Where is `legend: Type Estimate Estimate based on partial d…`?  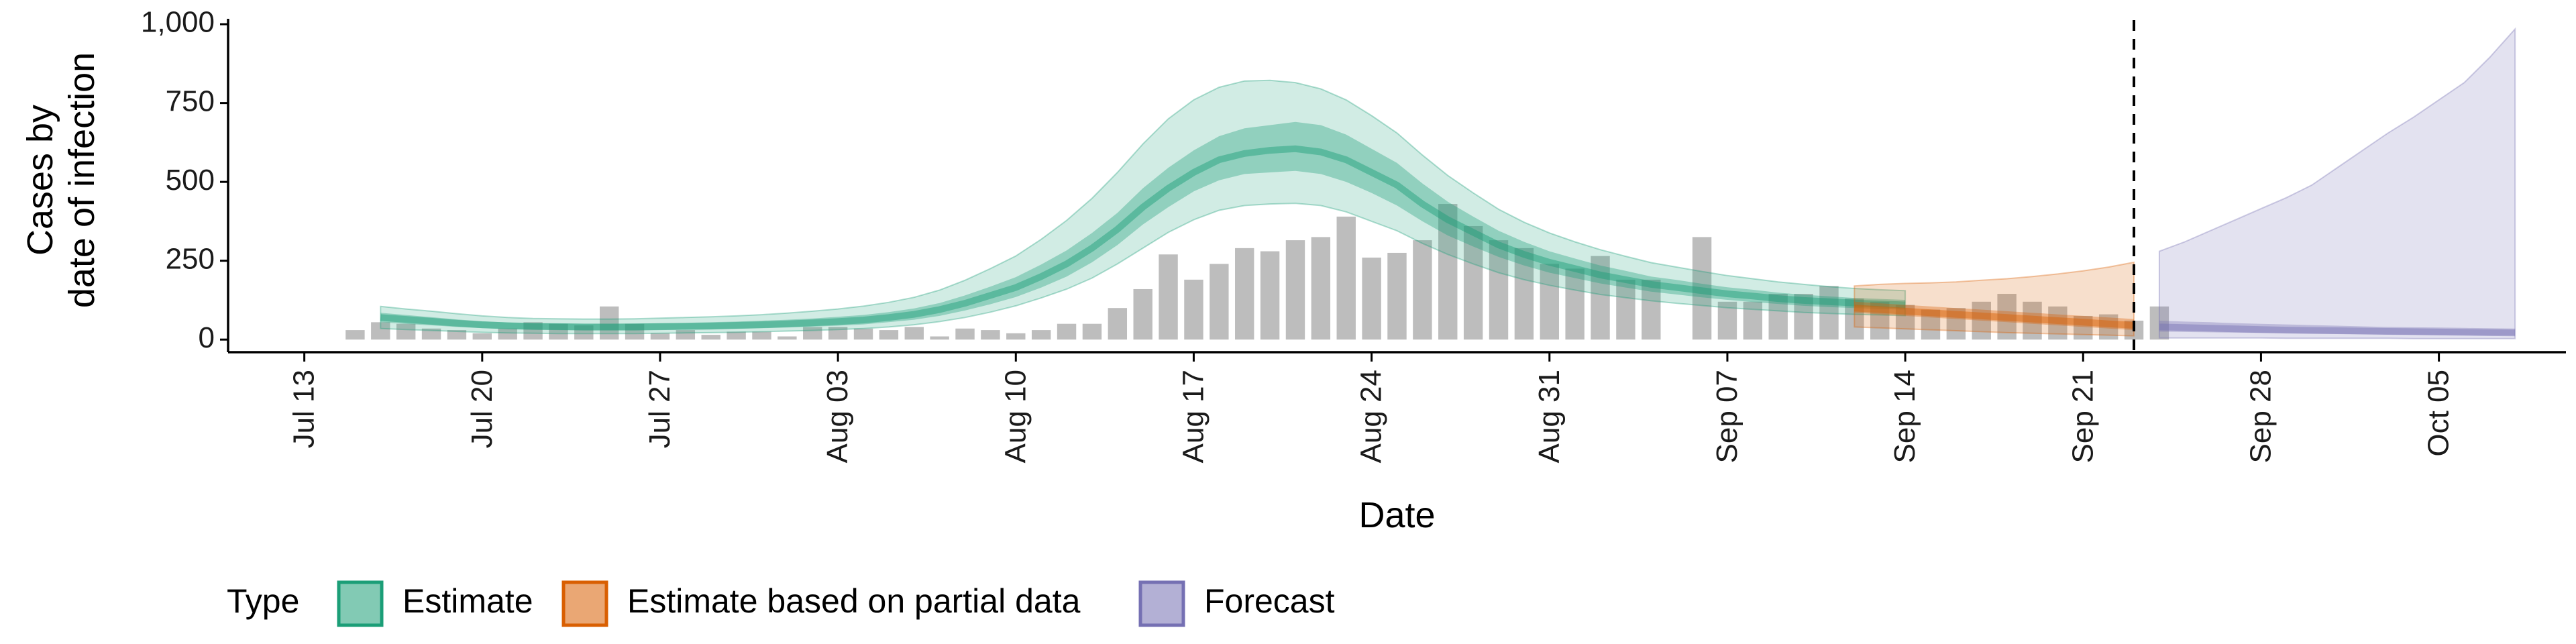
legend: Type Estimate Estimate based on partial d… is located at coordinates (781, 603).